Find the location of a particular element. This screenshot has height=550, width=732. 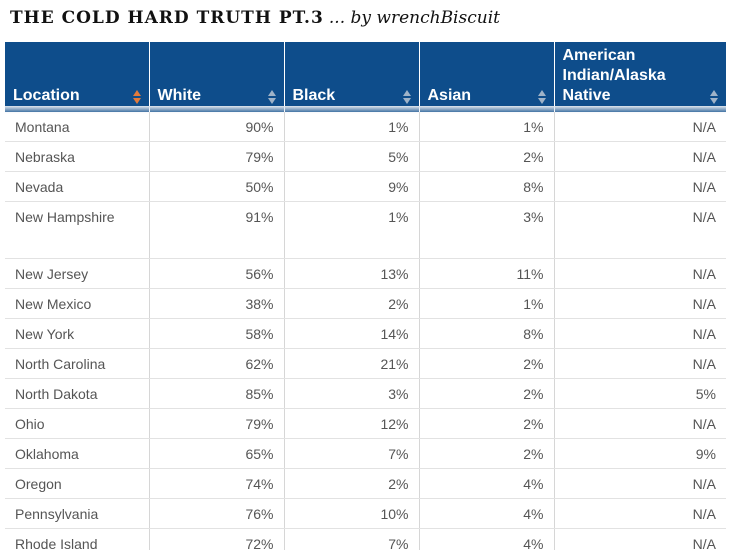

table-row: New Jersey 56% 13% 11% N/A is located at coordinates (365, 273).